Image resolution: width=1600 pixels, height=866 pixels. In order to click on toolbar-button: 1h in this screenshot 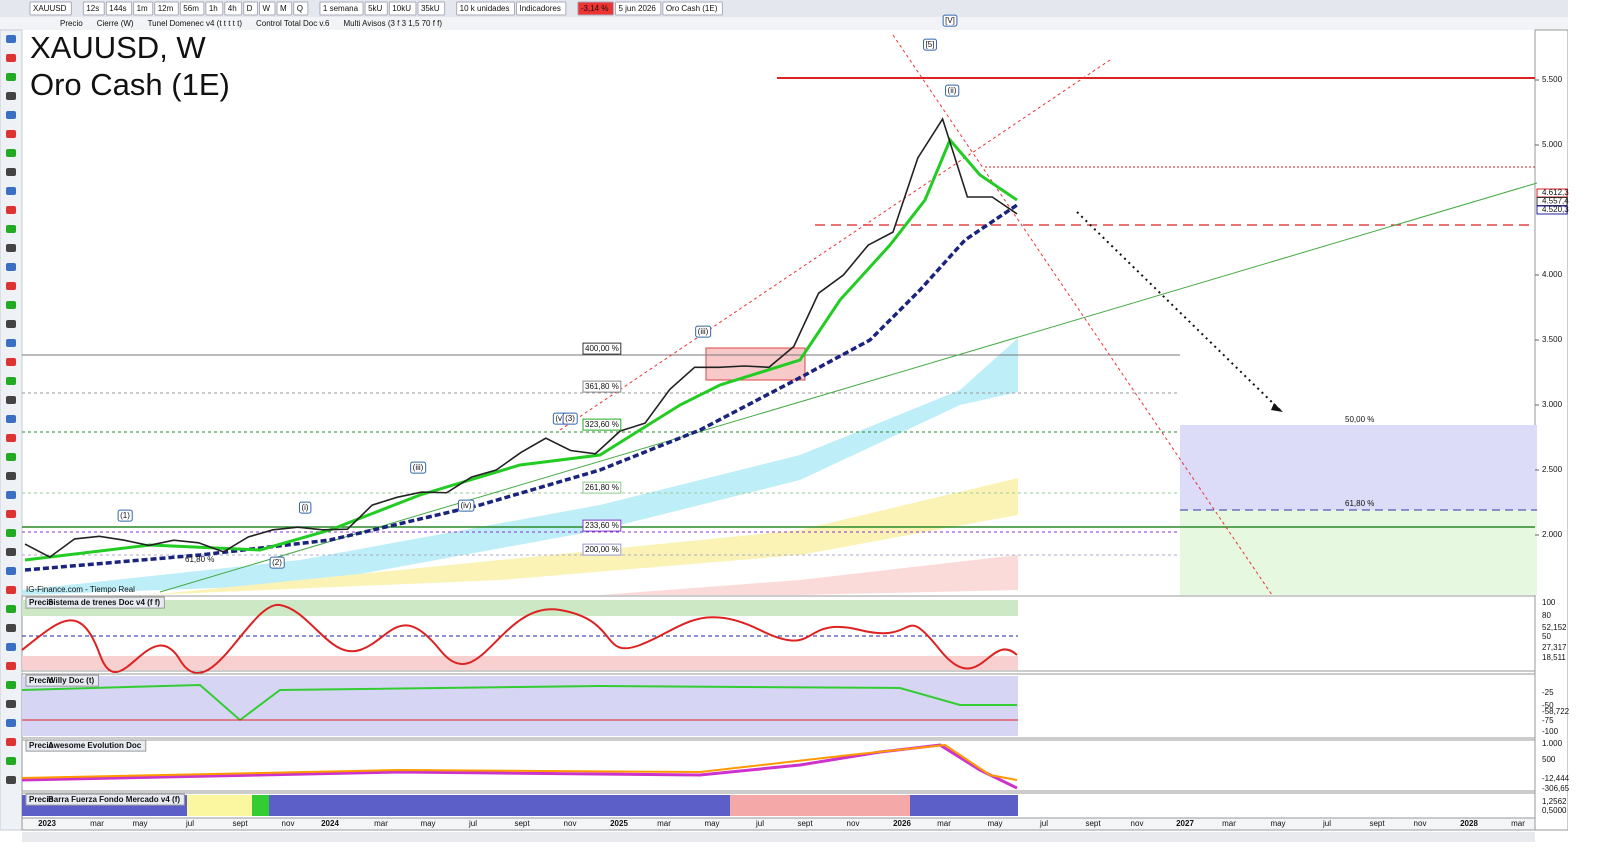, I will do `click(213, 8)`.